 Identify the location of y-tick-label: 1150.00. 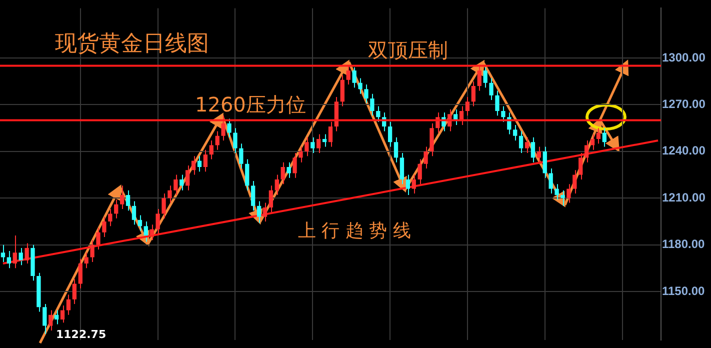
(684, 291).